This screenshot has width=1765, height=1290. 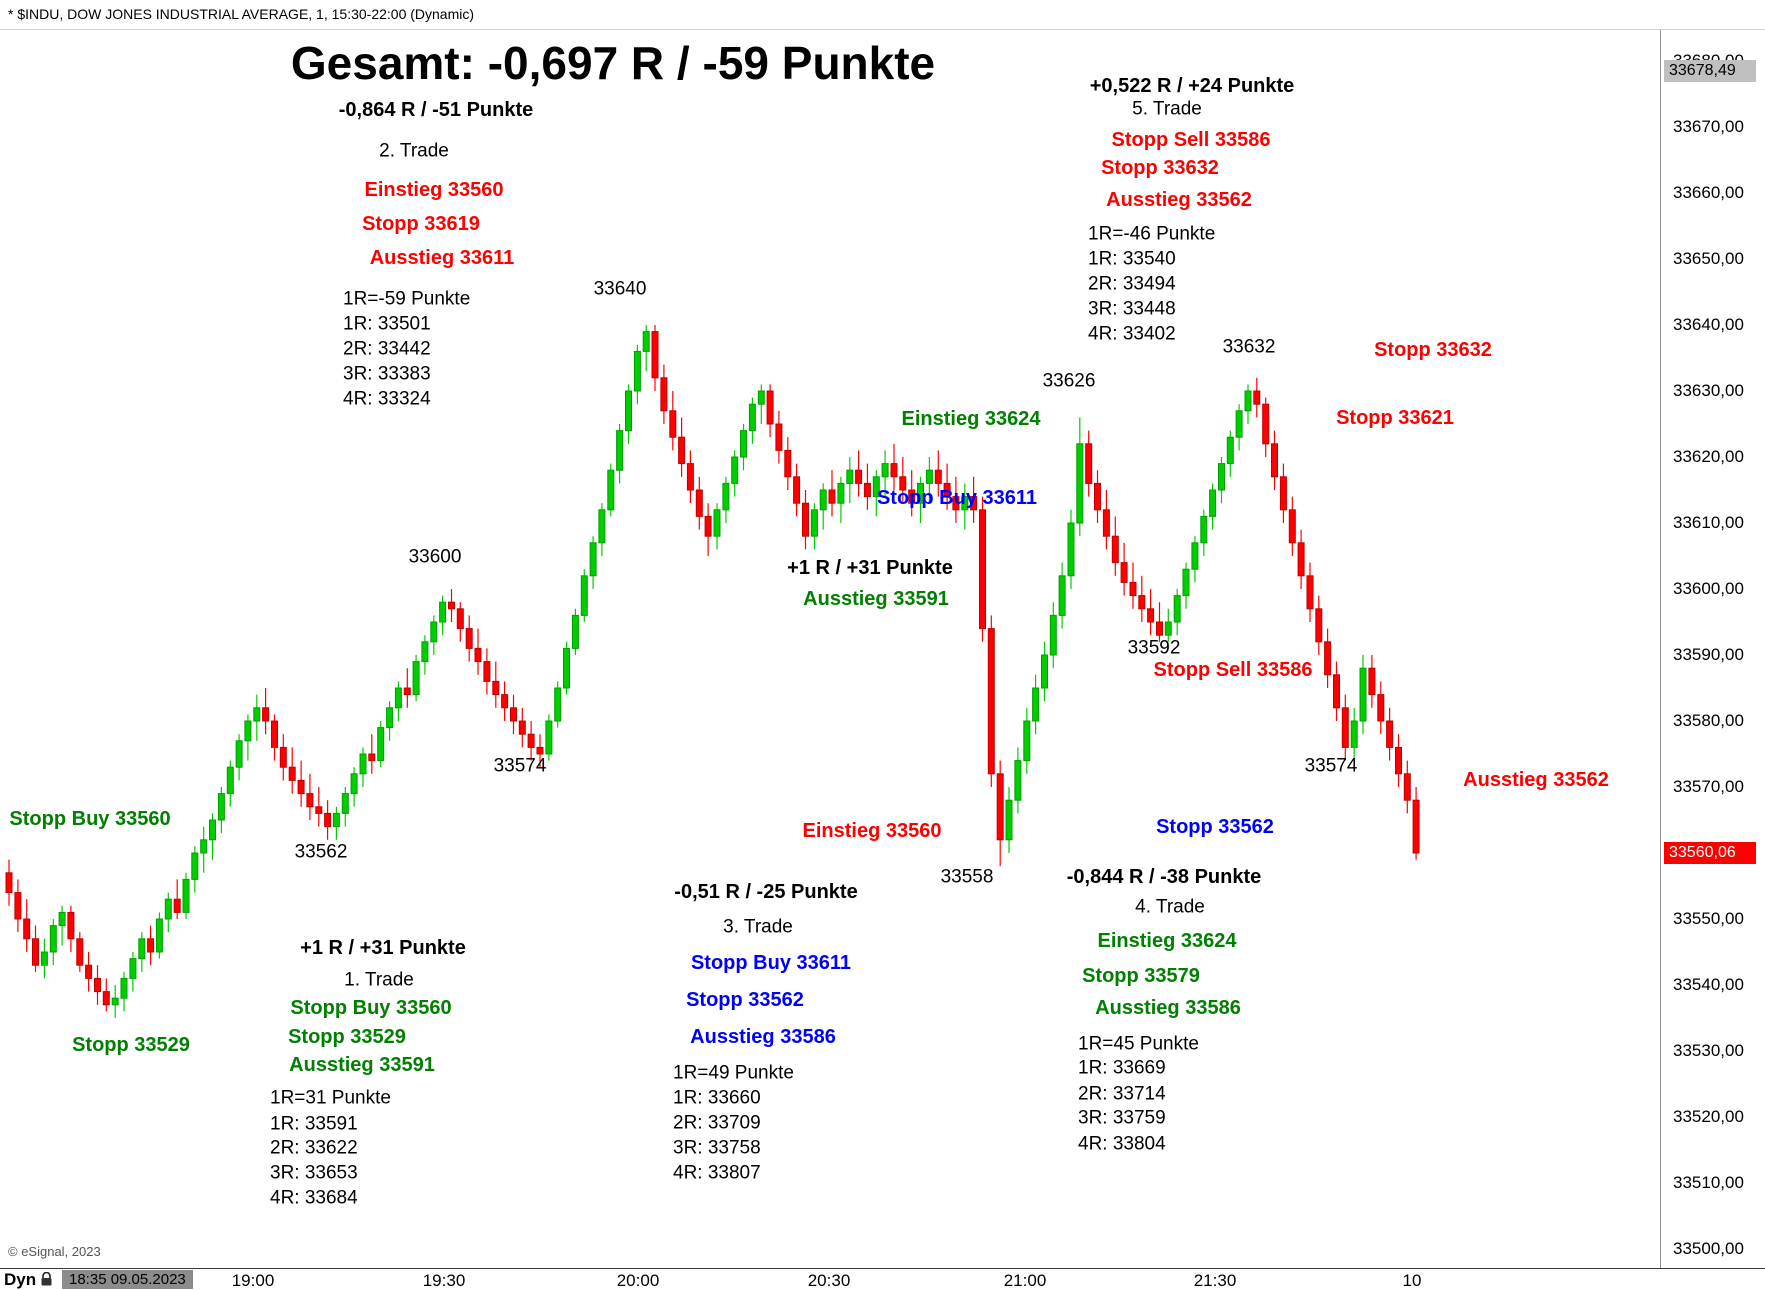 I want to click on time-axis-label: 10, so click(x=1412, y=1280).